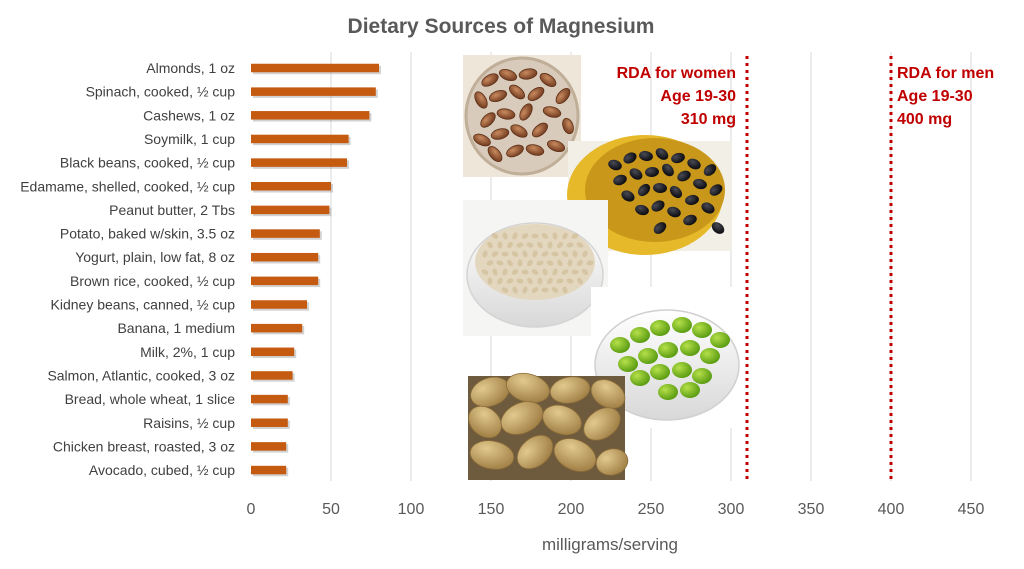 The width and height of the screenshot is (1024, 569). I want to click on potatoes-photo, so click(548, 426).